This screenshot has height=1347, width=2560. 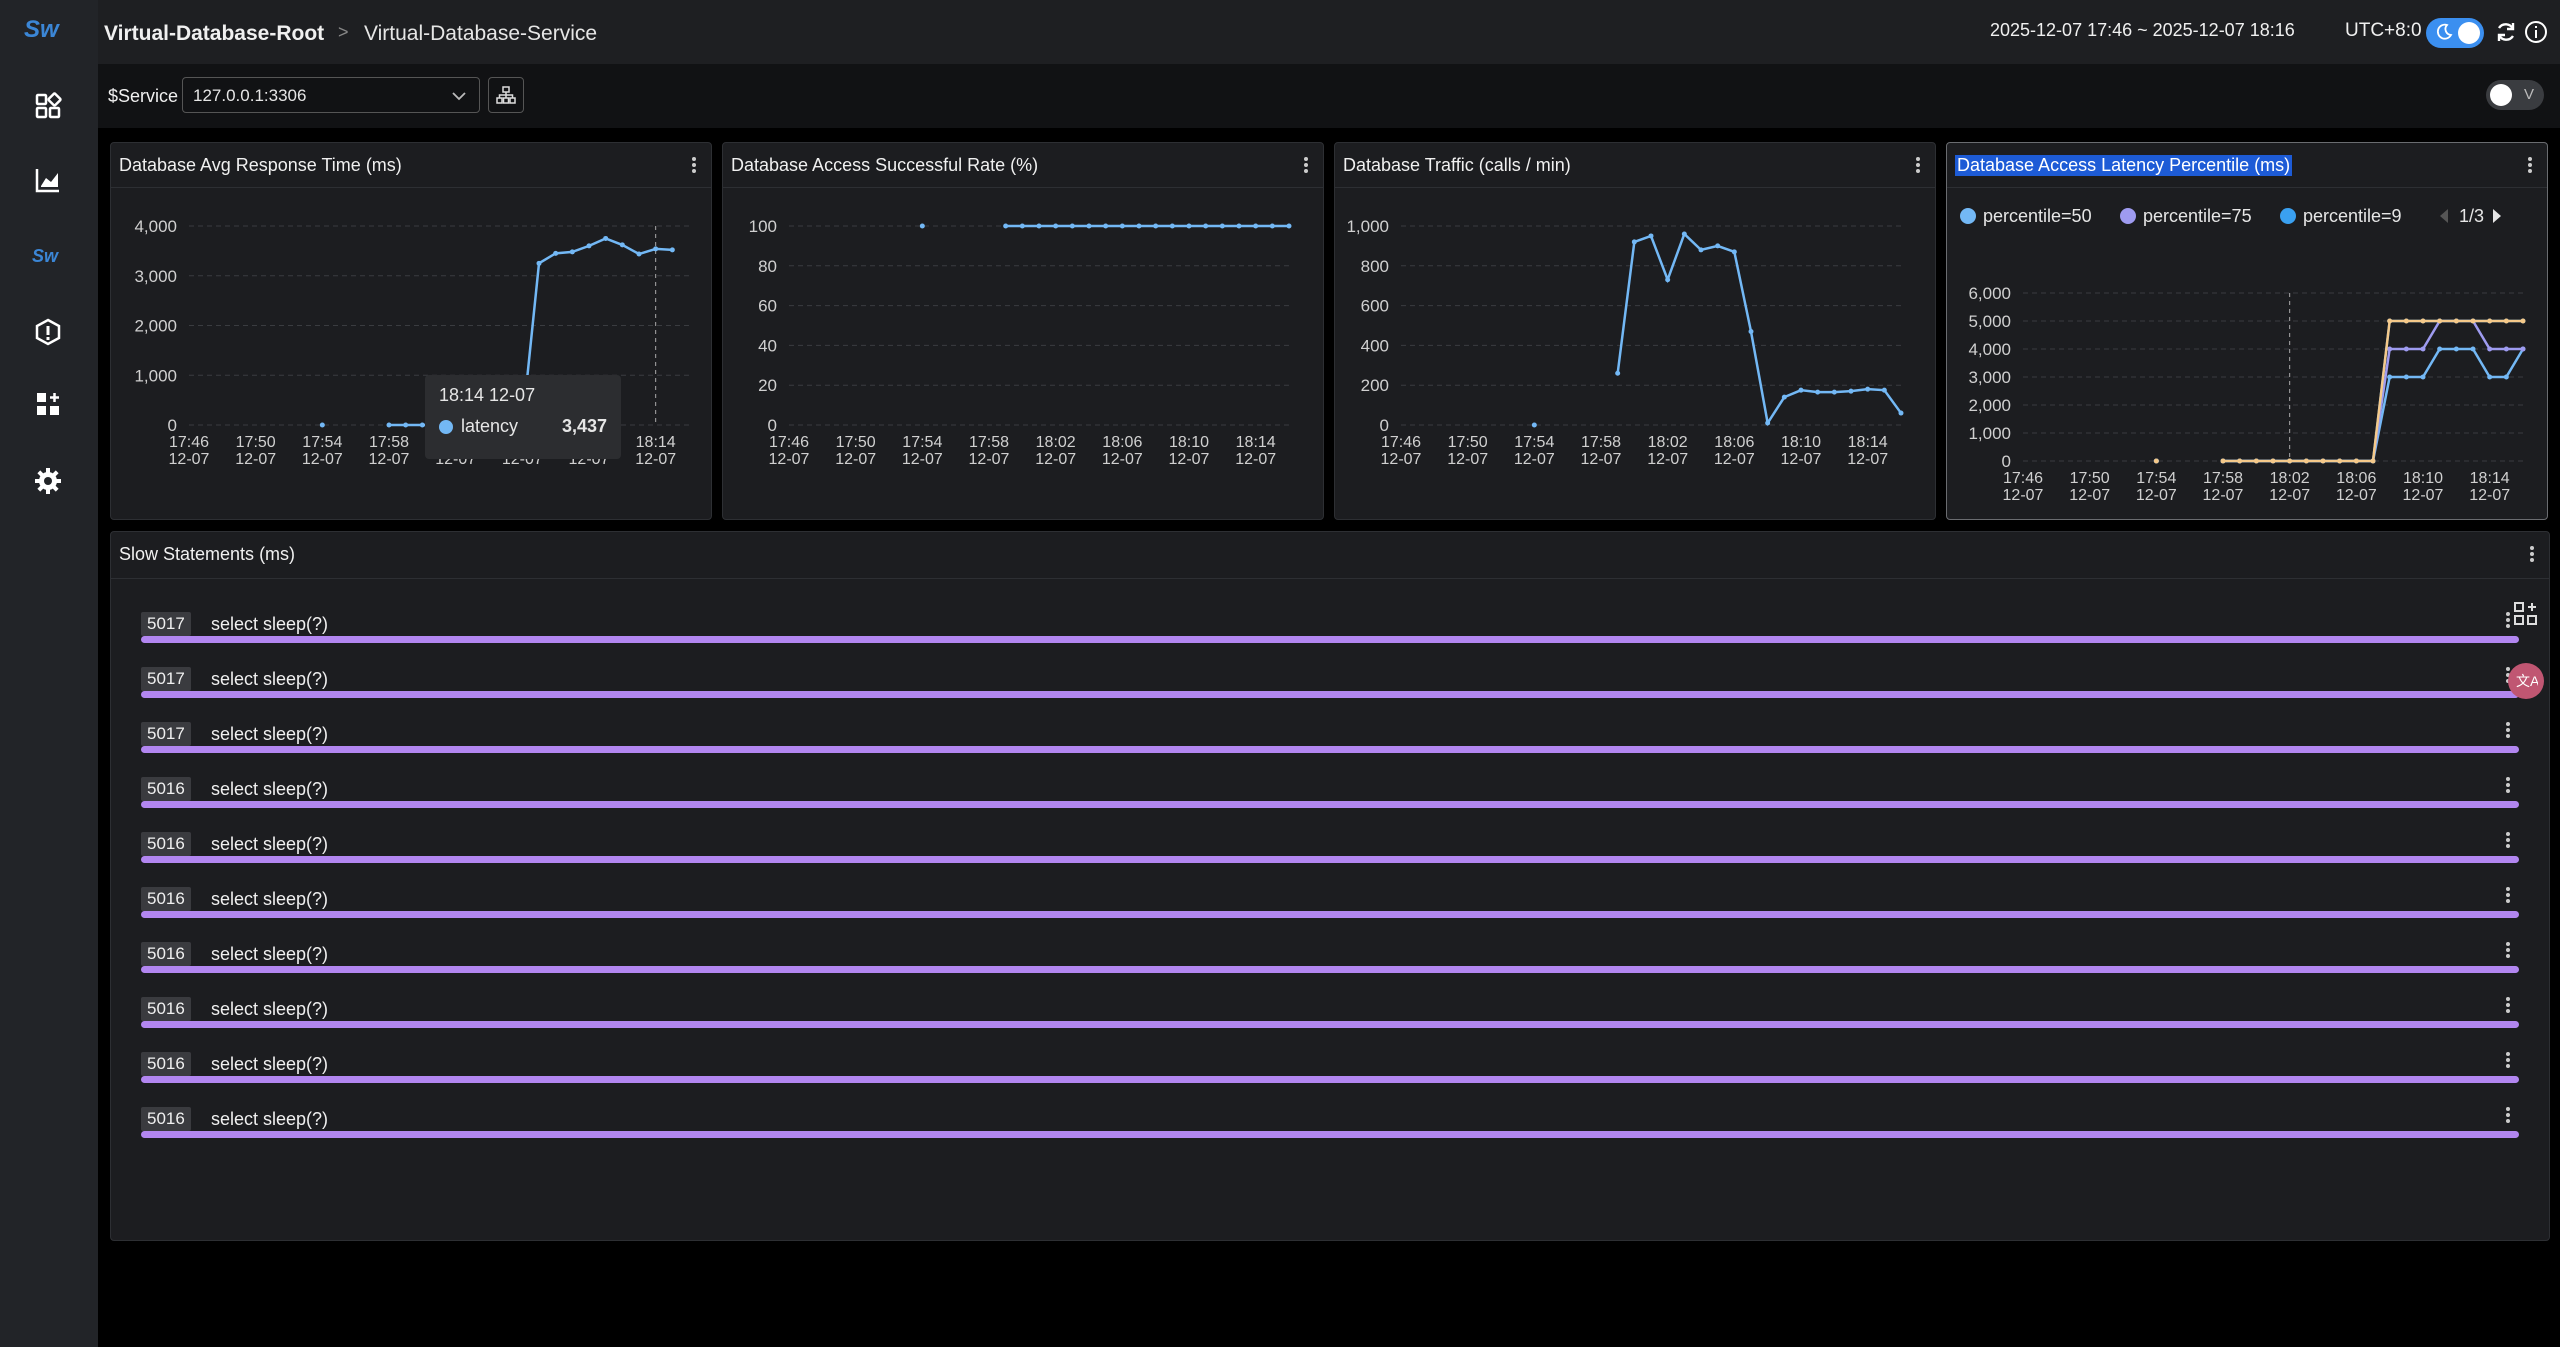 I want to click on y-tick-label: 2,000, so click(x=155, y=326).